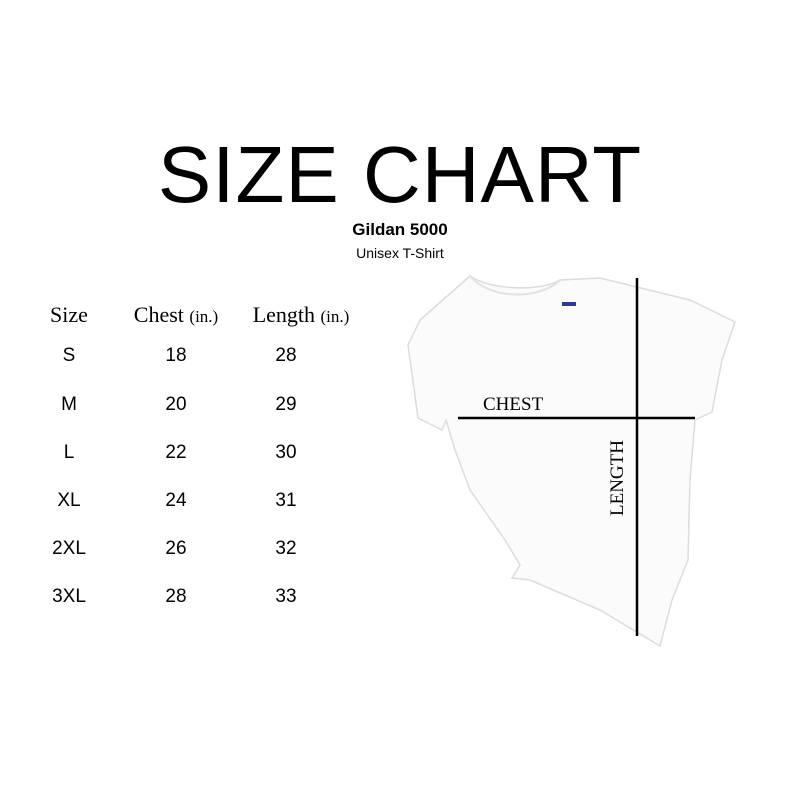 The height and width of the screenshot is (800, 800). Describe the element at coordinates (286, 452) in the screenshot. I see `length-cell: 30` at that location.